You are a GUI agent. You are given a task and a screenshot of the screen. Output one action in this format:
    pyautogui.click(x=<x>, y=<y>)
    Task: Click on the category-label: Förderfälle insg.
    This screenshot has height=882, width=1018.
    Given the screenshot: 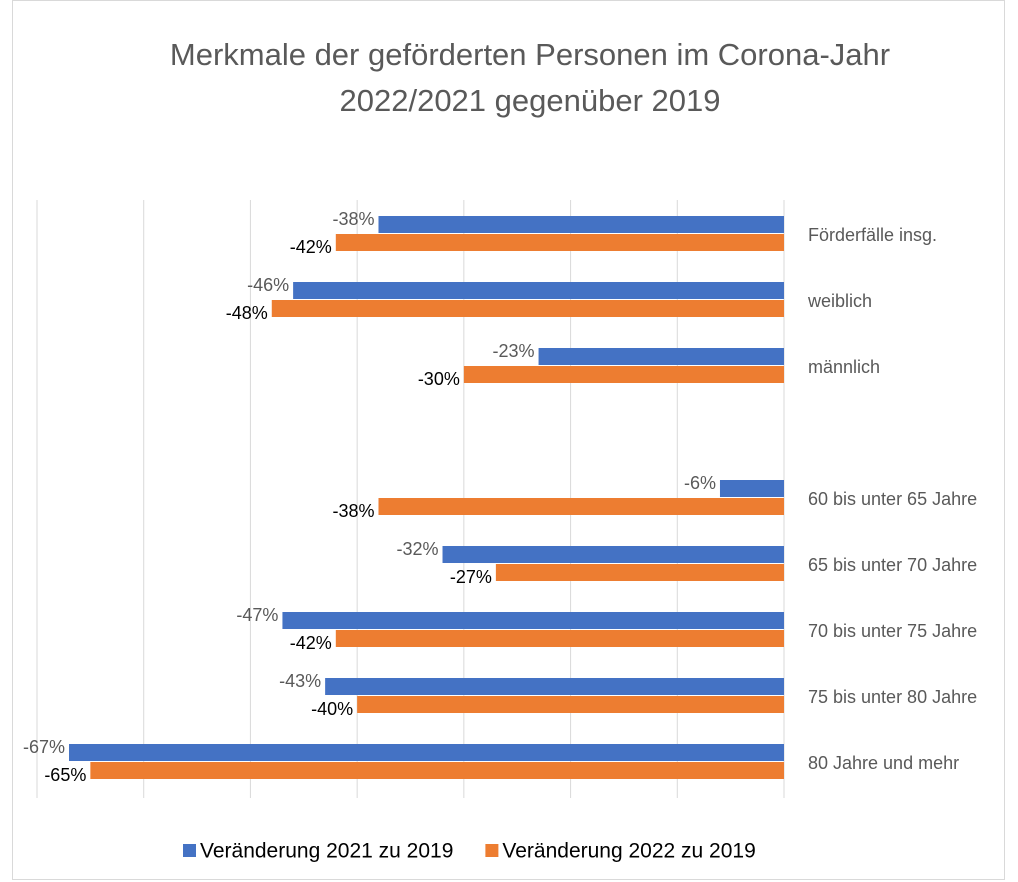 What is the action you would take?
    pyautogui.click(x=872, y=235)
    